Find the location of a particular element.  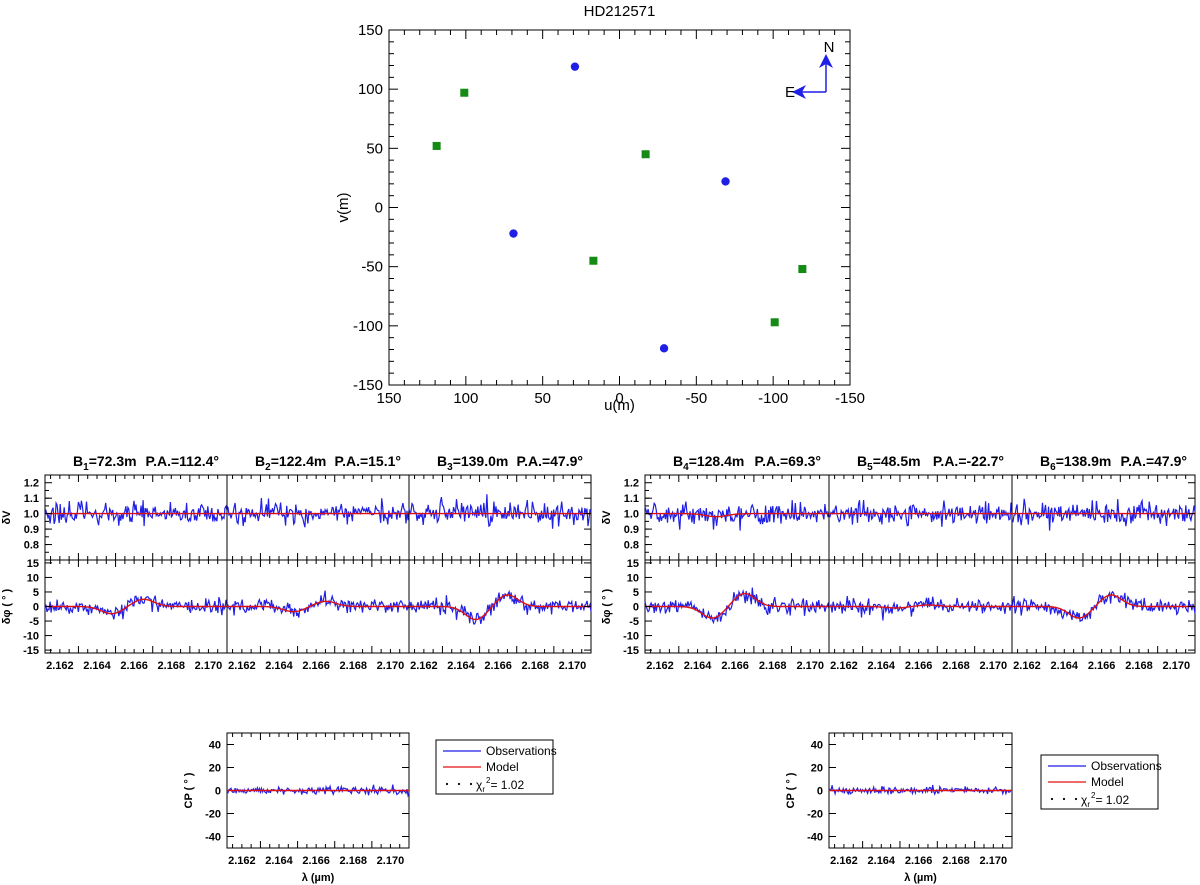

uv-title: HD212571 is located at coordinates (620, 11).